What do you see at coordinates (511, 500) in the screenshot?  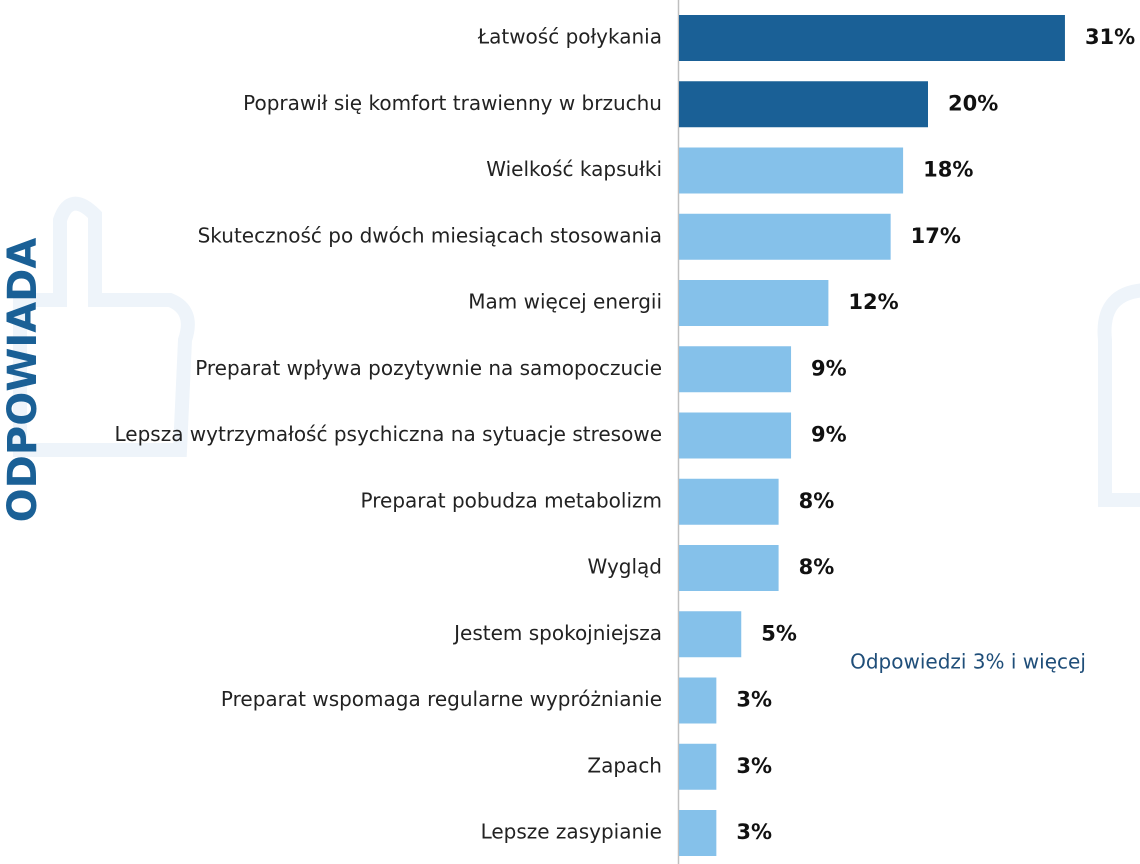 I see `category-label: Preparat pobudza metabolizm` at bounding box center [511, 500].